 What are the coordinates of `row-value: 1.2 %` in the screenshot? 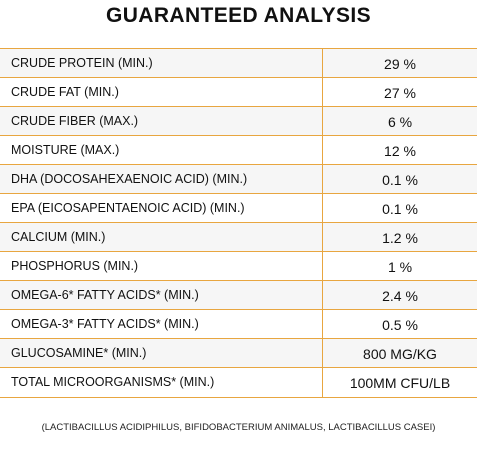 It's located at (400, 238).